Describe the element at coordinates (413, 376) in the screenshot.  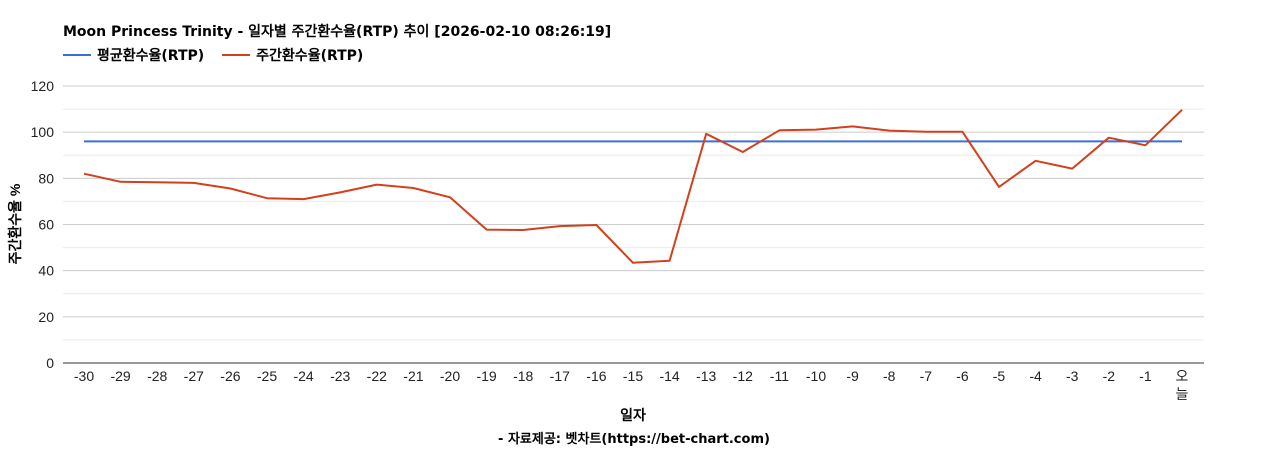
I see `x-tick-label: -21` at that location.